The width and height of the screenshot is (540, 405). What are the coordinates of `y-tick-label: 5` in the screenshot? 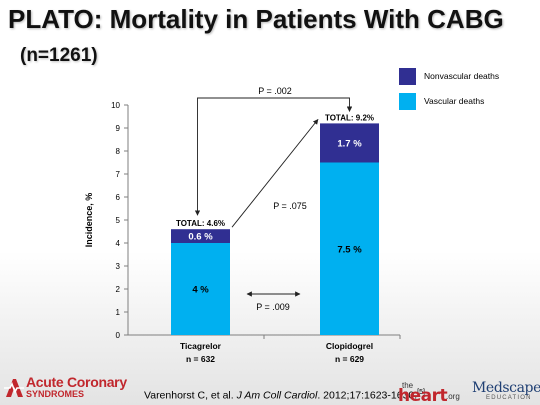 It's located at (118, 220).